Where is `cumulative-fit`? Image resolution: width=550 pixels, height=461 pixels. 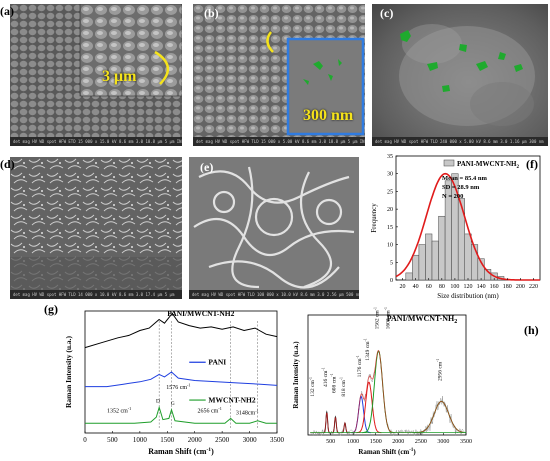 cumulative-fit is located at coordinates (387, 391).